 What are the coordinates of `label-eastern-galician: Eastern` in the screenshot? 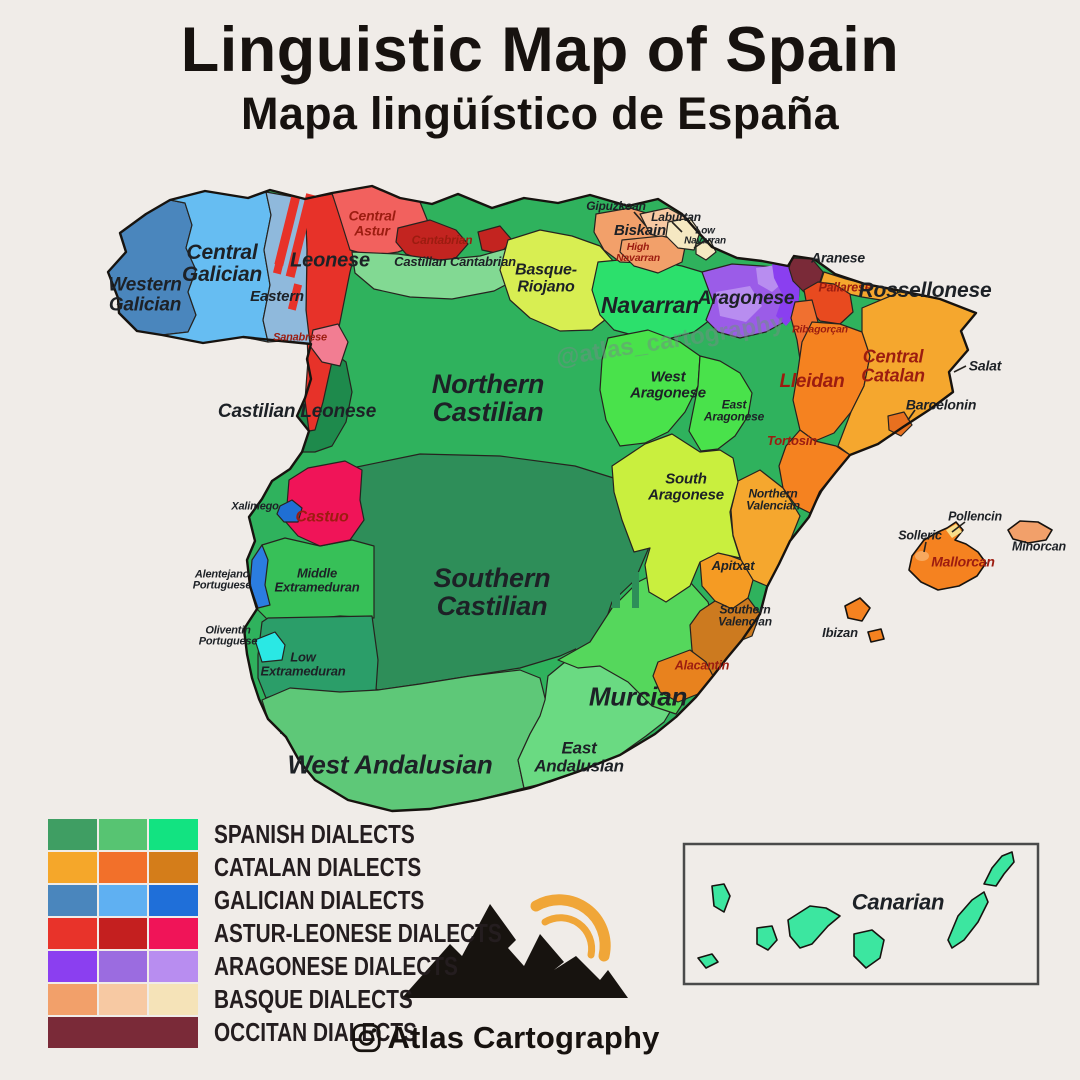 It's located at (277, 297).